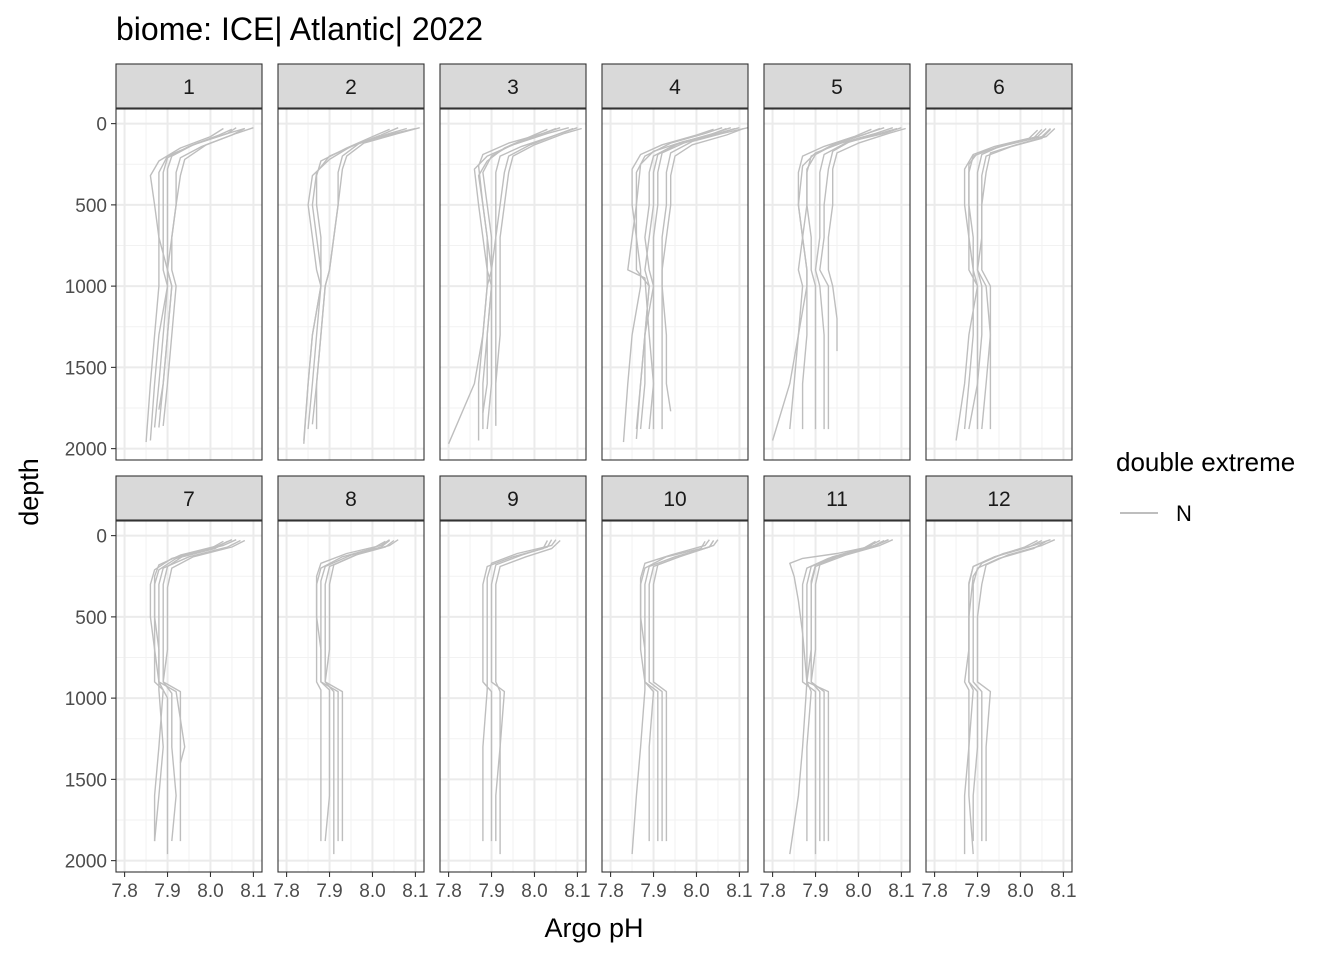 This screenshot has width=1344, height=960. Describe the element at coordinates (101, 125) in the screenshot. I see `y-tick-label: 0` at that location.